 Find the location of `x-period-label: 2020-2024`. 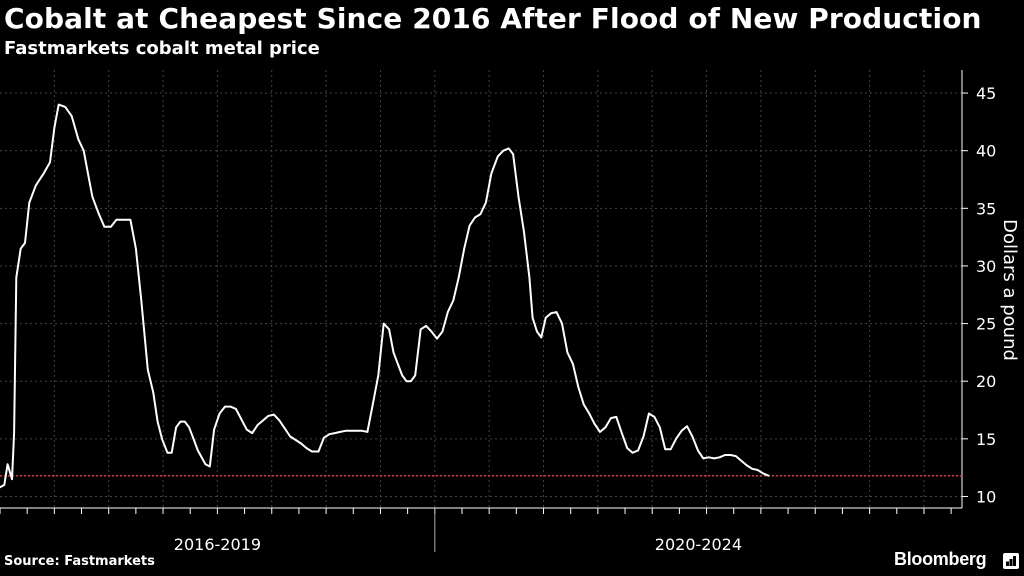

x-period-label: 2020-2024 is located at coordinates (698, 544).